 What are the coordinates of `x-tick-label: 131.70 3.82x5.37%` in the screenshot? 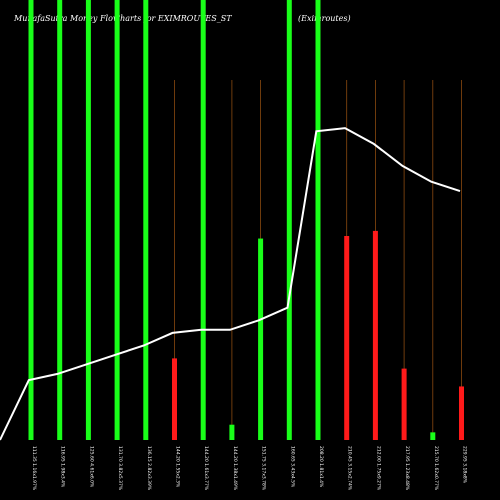 It's located at (120, 468).